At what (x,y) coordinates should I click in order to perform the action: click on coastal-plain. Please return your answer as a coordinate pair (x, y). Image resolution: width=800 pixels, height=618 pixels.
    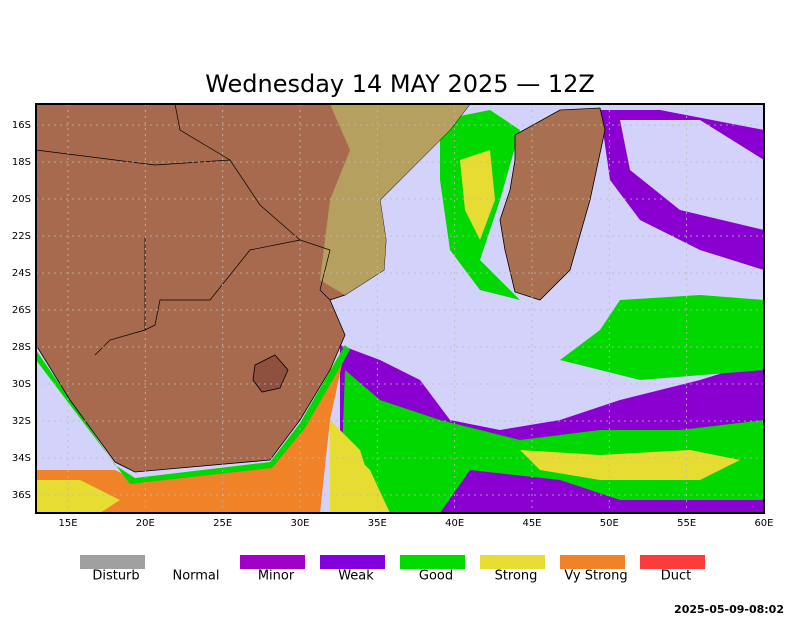
    Looking at the image, I should click on (395, 199).